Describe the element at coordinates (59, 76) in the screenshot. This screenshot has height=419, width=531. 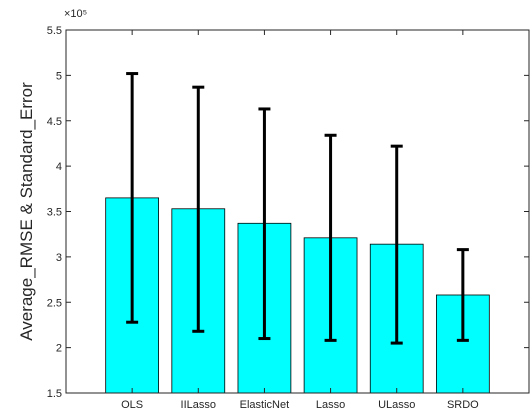
I see `y-tick-label: 5` at that location.